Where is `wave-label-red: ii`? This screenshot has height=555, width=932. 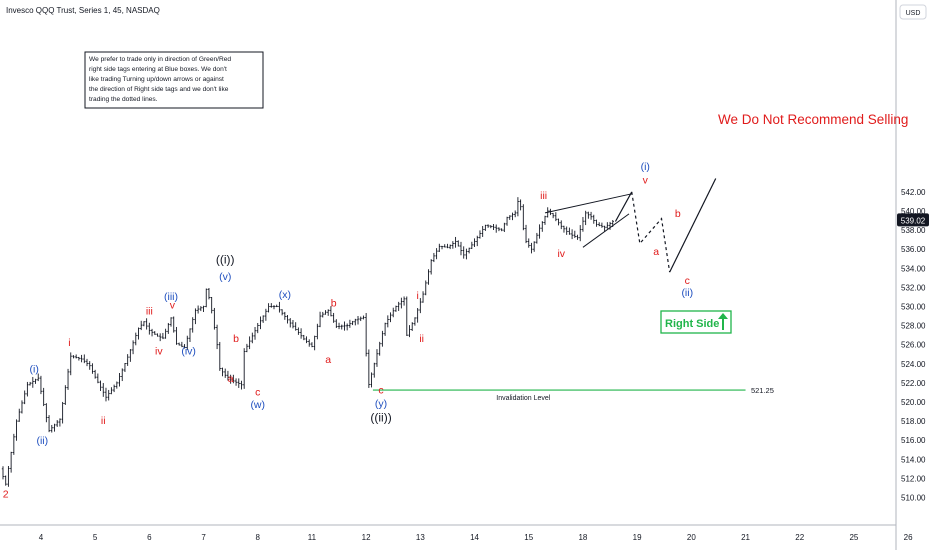
wave-label-red: ii is located at coordinates (103, 421).